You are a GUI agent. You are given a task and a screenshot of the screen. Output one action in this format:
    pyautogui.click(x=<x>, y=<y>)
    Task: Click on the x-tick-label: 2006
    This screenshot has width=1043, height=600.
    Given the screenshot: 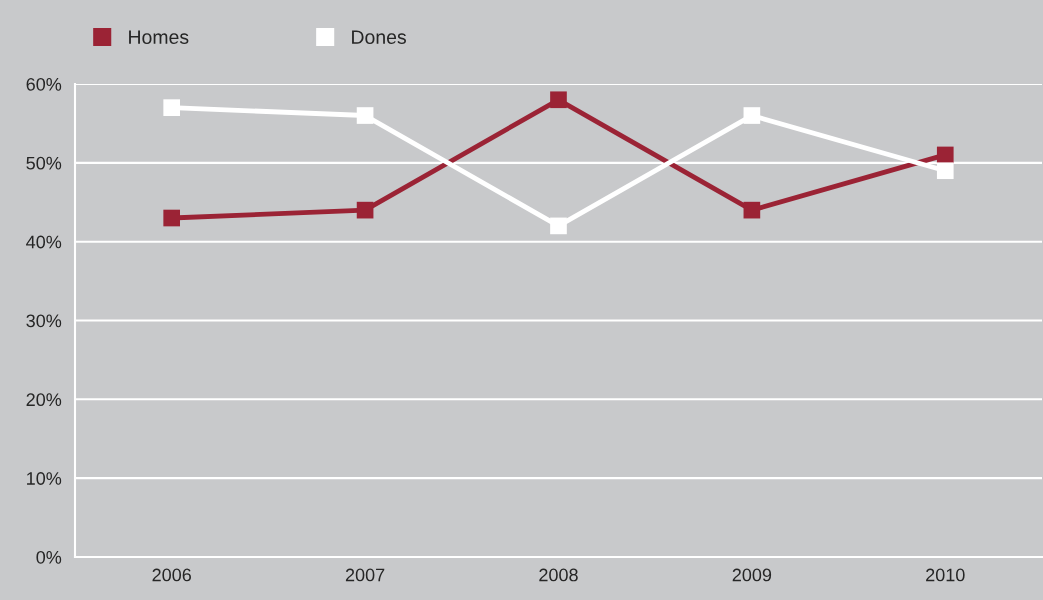 What is the action you would take?
    pyautogui.click(x=171, y=575)
    